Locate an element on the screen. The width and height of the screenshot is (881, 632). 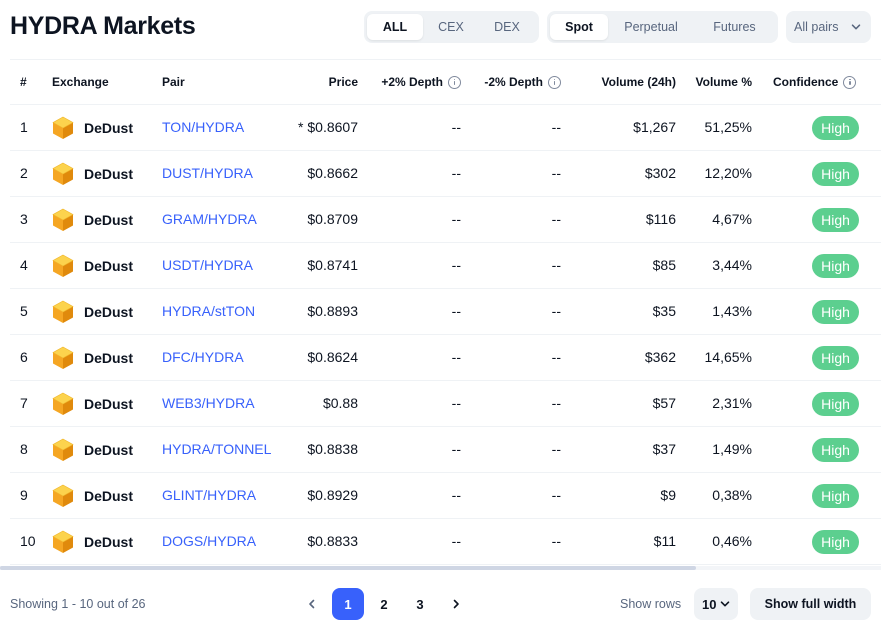
next-page-button is located at coordinates (456, 604).